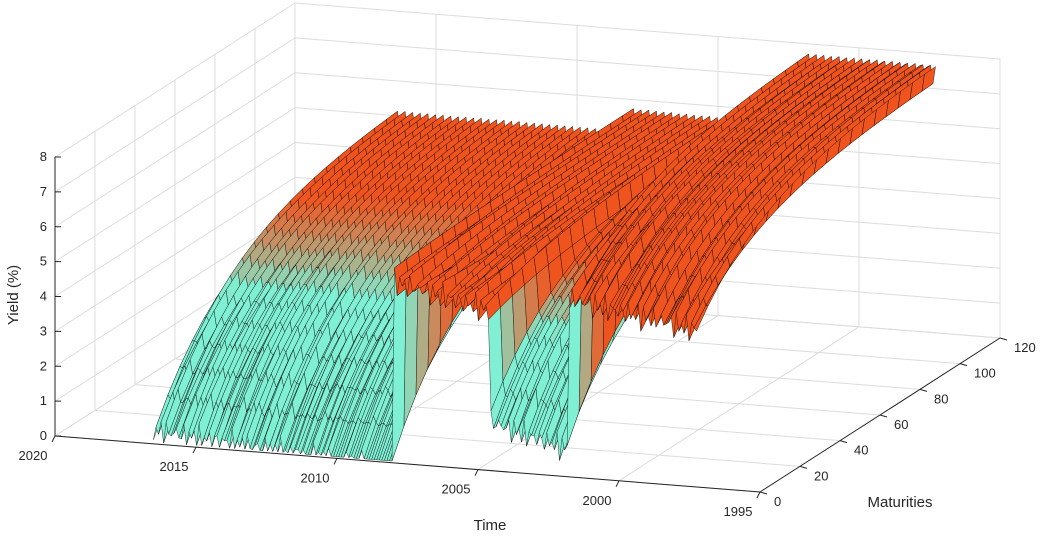 Image resolution: width=1049 pixels, height=536 pixels. What do you see at coordinates (43, 365) in the screenshot?
I see `z-tick-label: 2` at bounding box center [43, 365].